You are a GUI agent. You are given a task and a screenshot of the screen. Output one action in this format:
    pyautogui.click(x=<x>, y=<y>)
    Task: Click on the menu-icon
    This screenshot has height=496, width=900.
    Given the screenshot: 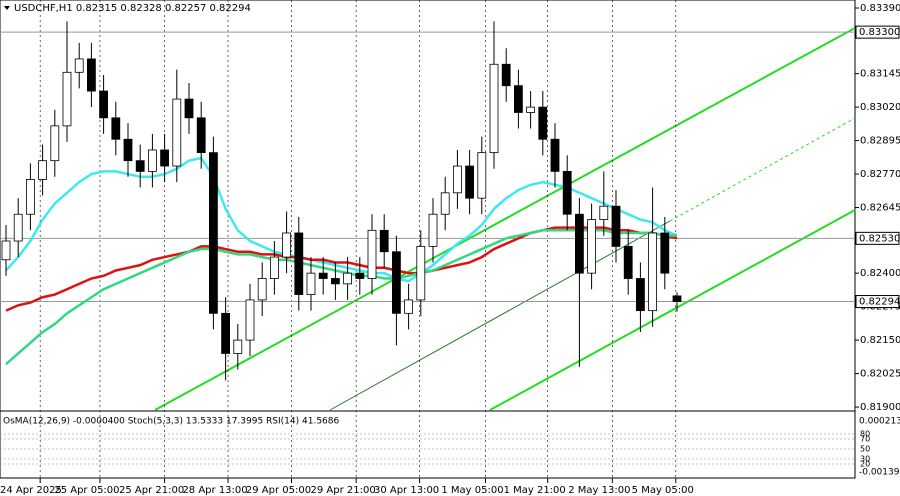 What is the action you would take?
    pyautogui.click(x=7, y=8)
    